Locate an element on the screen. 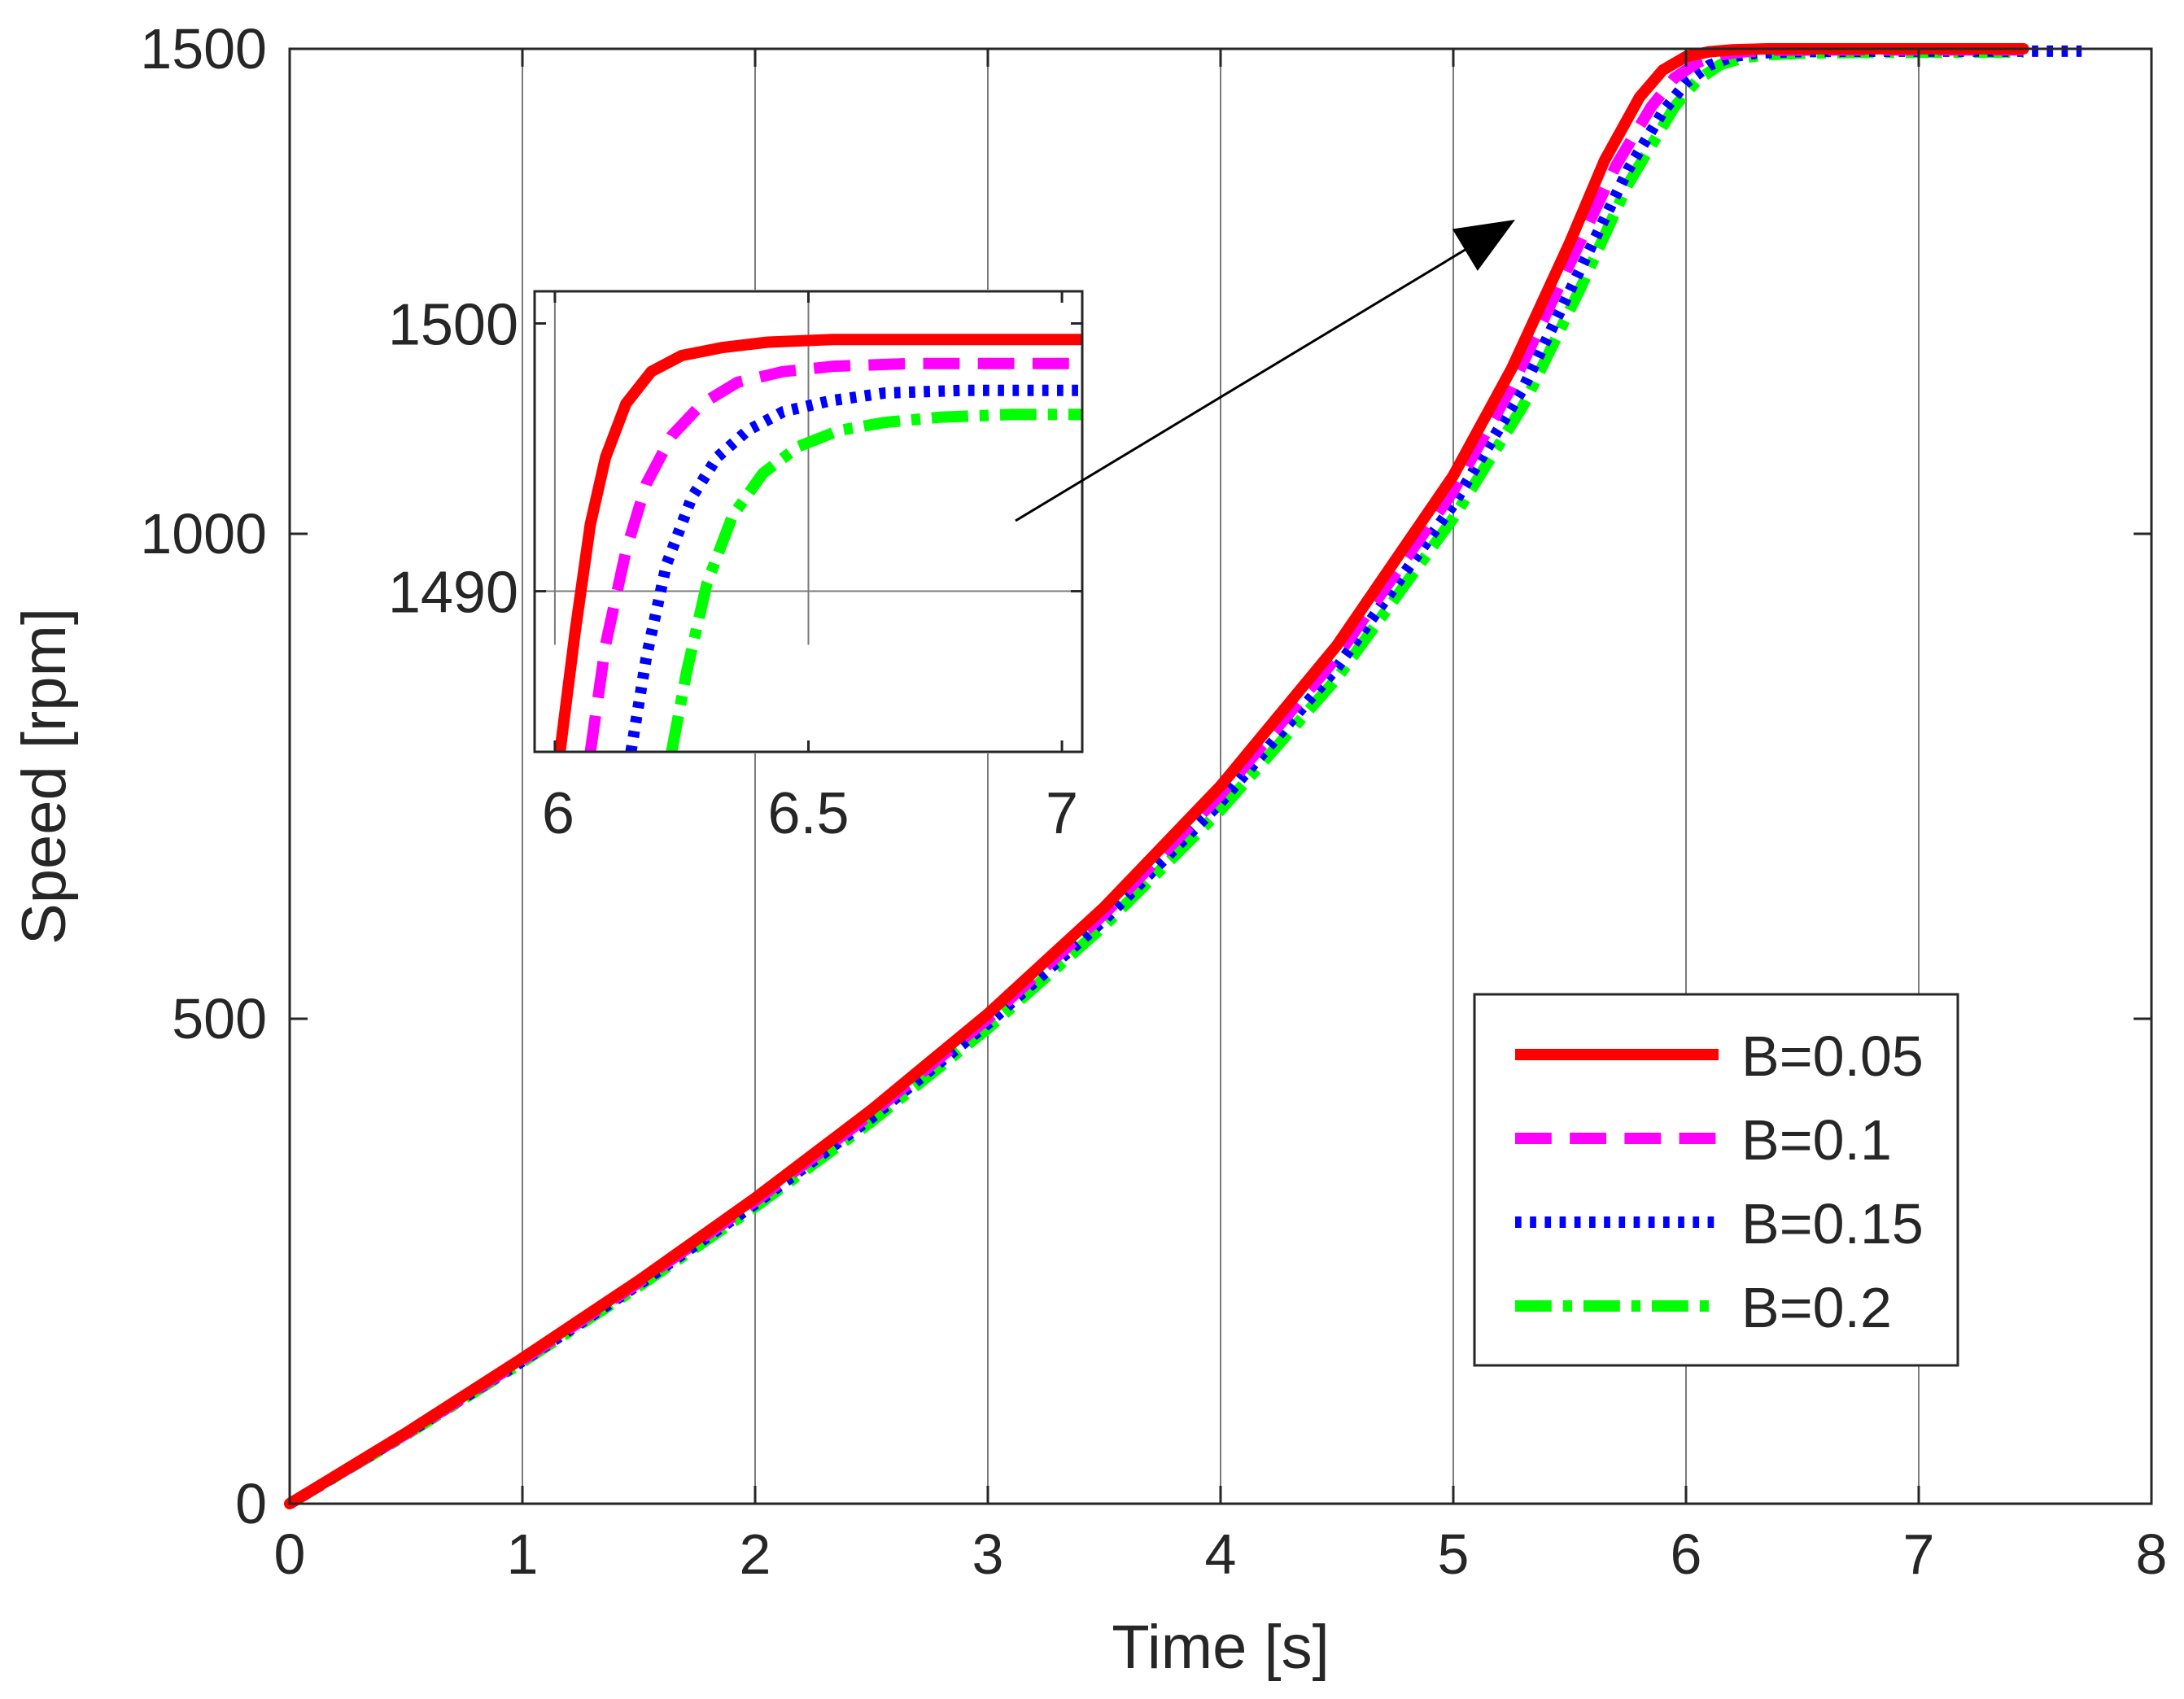  inset-tick-labels: 6 6.5 7 1490 1500 is located at coordinates (733, 569).